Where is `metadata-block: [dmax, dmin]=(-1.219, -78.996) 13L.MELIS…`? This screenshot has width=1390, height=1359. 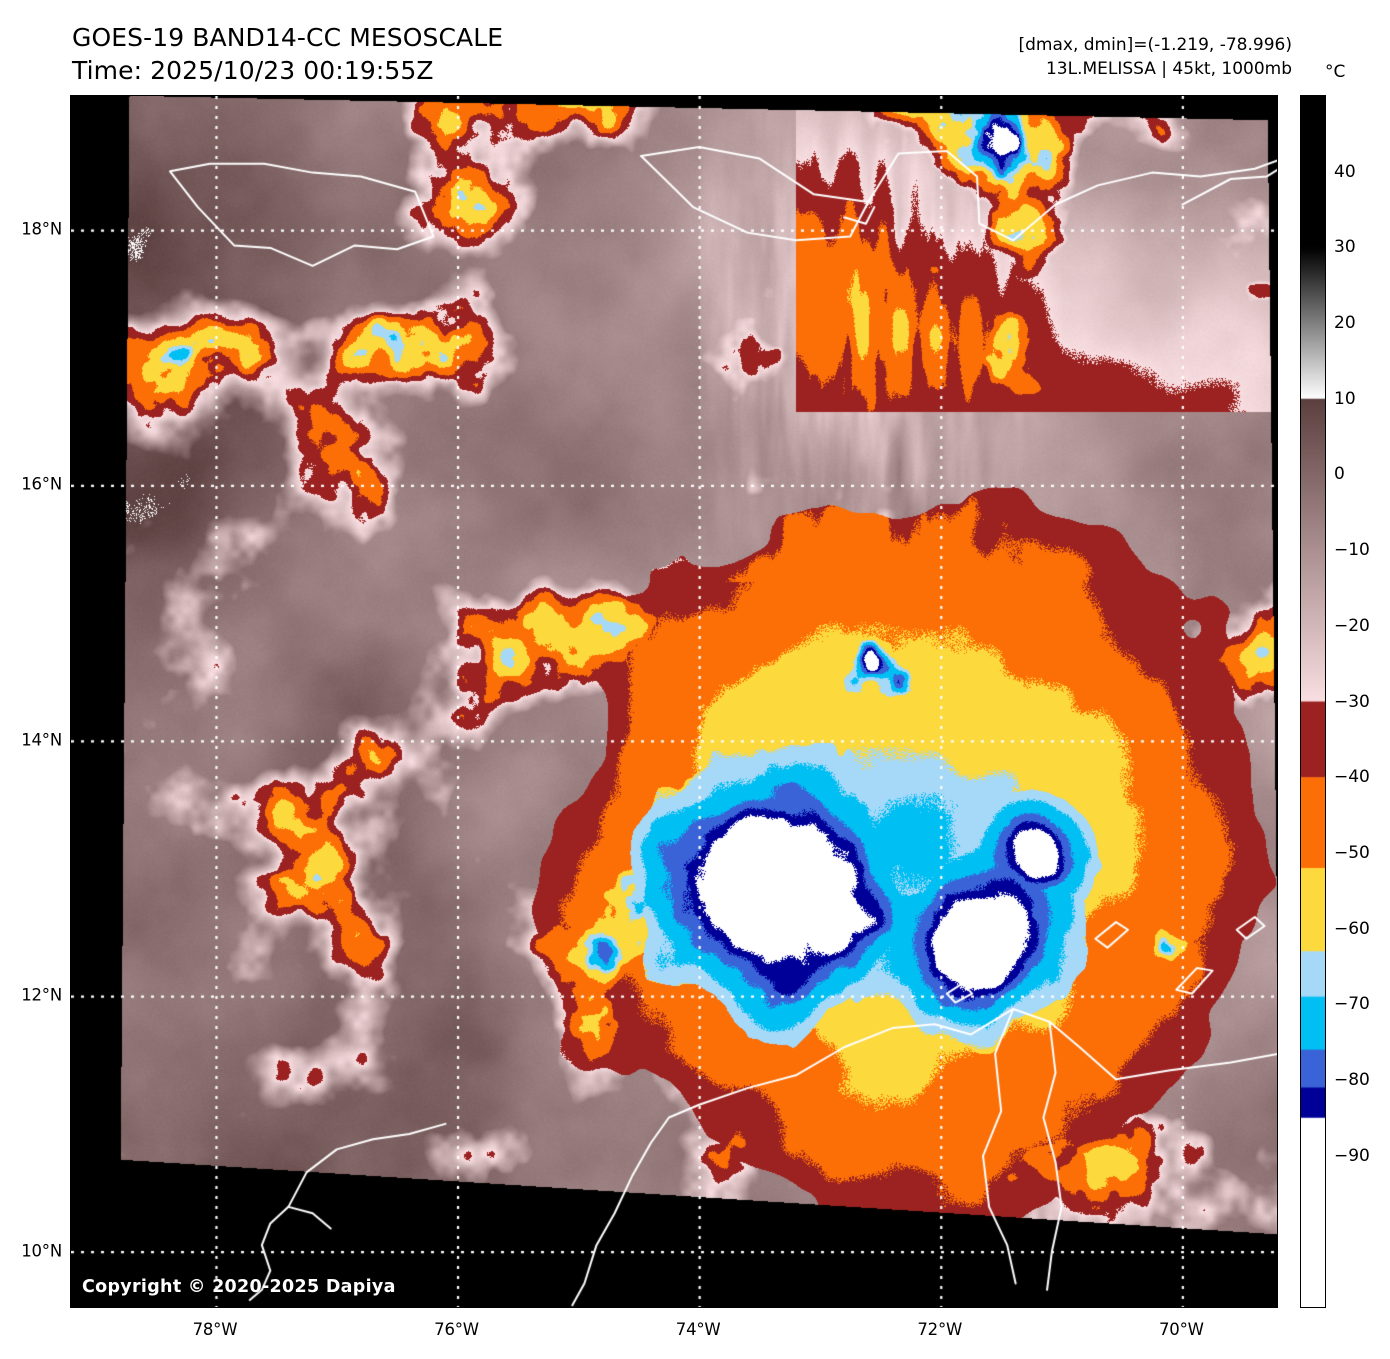 metadata-block: [dmax, dmin]=(-1.219, -78.996) 13L.MELIS… is located at coordinates (1156, 57).